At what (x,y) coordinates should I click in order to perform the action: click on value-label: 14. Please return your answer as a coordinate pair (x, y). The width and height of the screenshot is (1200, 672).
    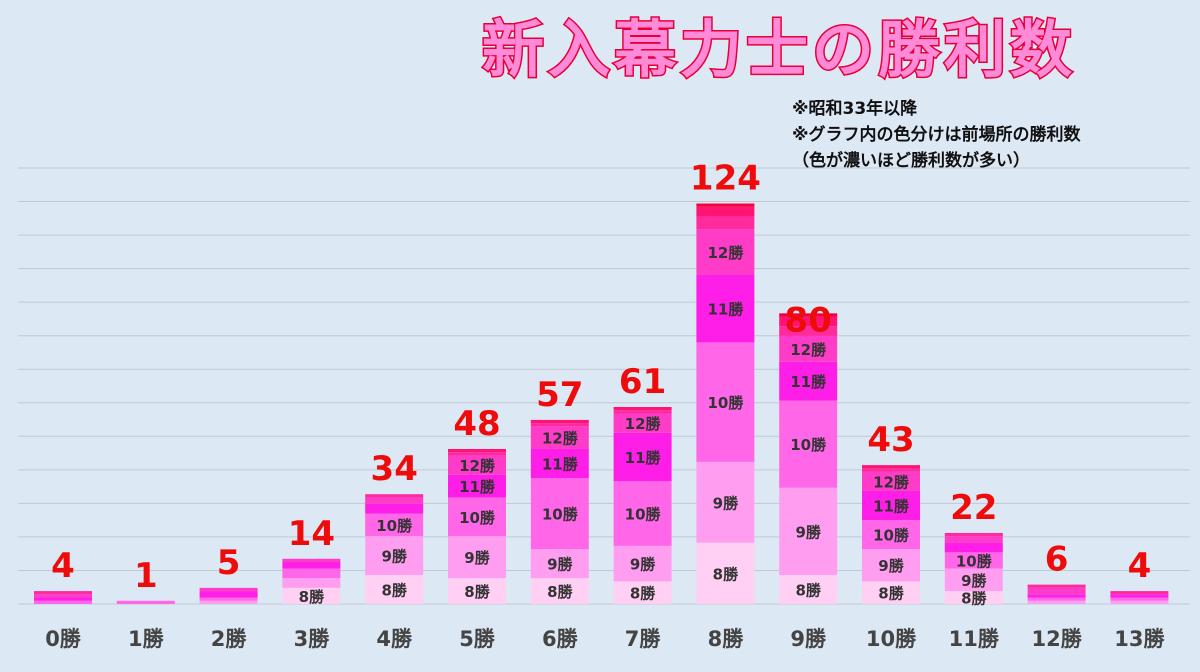
    Looking at the image, I should click on (311, 534).